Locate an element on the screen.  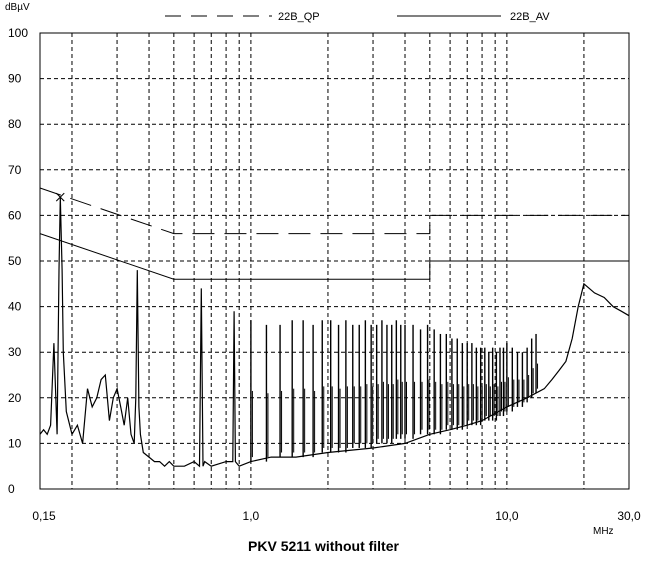
y-tick-label: 80 is located at coordinates (15, 124).